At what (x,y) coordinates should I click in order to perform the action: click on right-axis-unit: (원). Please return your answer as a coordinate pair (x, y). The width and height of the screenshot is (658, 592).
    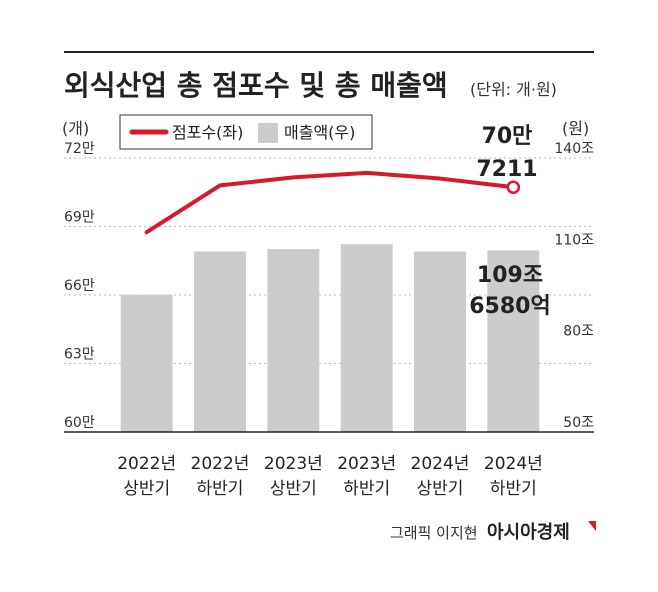
    Looking at the image, I should click on (575, 128).